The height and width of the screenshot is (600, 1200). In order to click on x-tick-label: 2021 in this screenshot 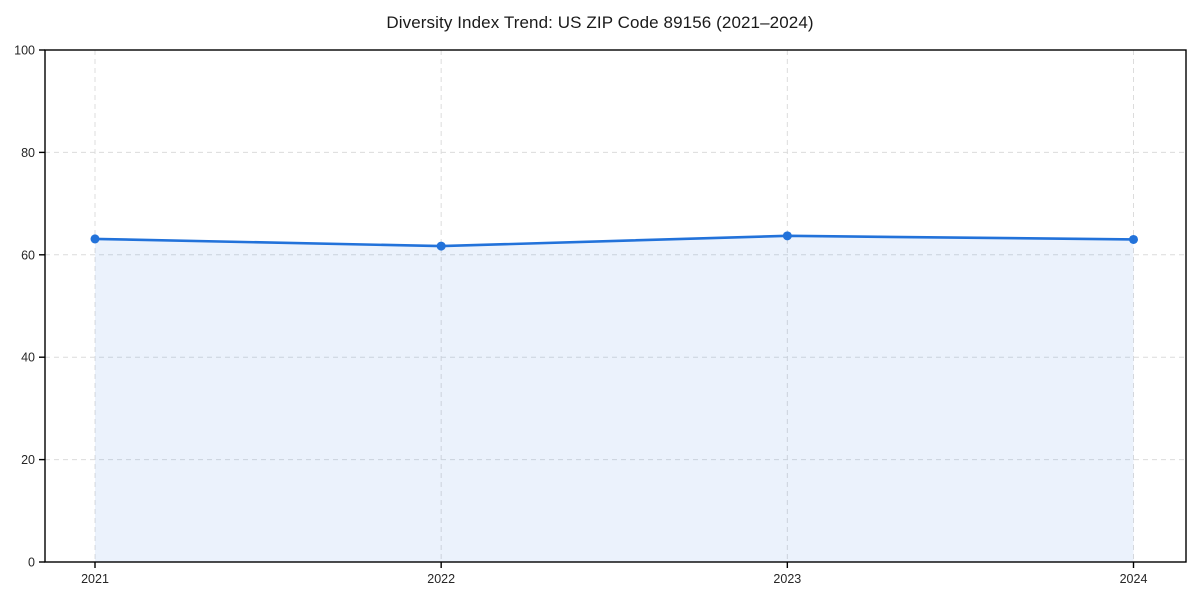, I will do `click(95, 579)`.